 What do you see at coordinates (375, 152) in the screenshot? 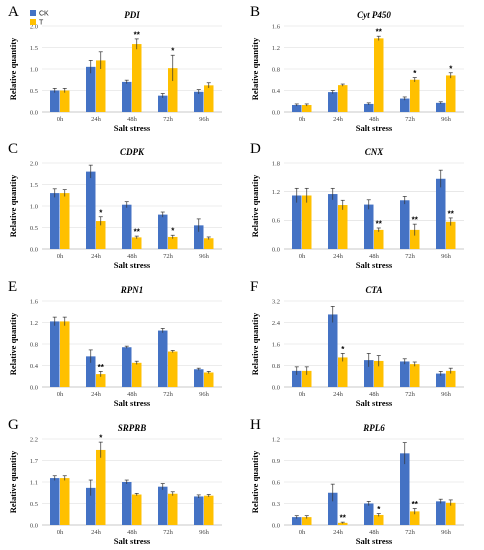
I see `gene-title: CNX` at bounding box center [375, 152].